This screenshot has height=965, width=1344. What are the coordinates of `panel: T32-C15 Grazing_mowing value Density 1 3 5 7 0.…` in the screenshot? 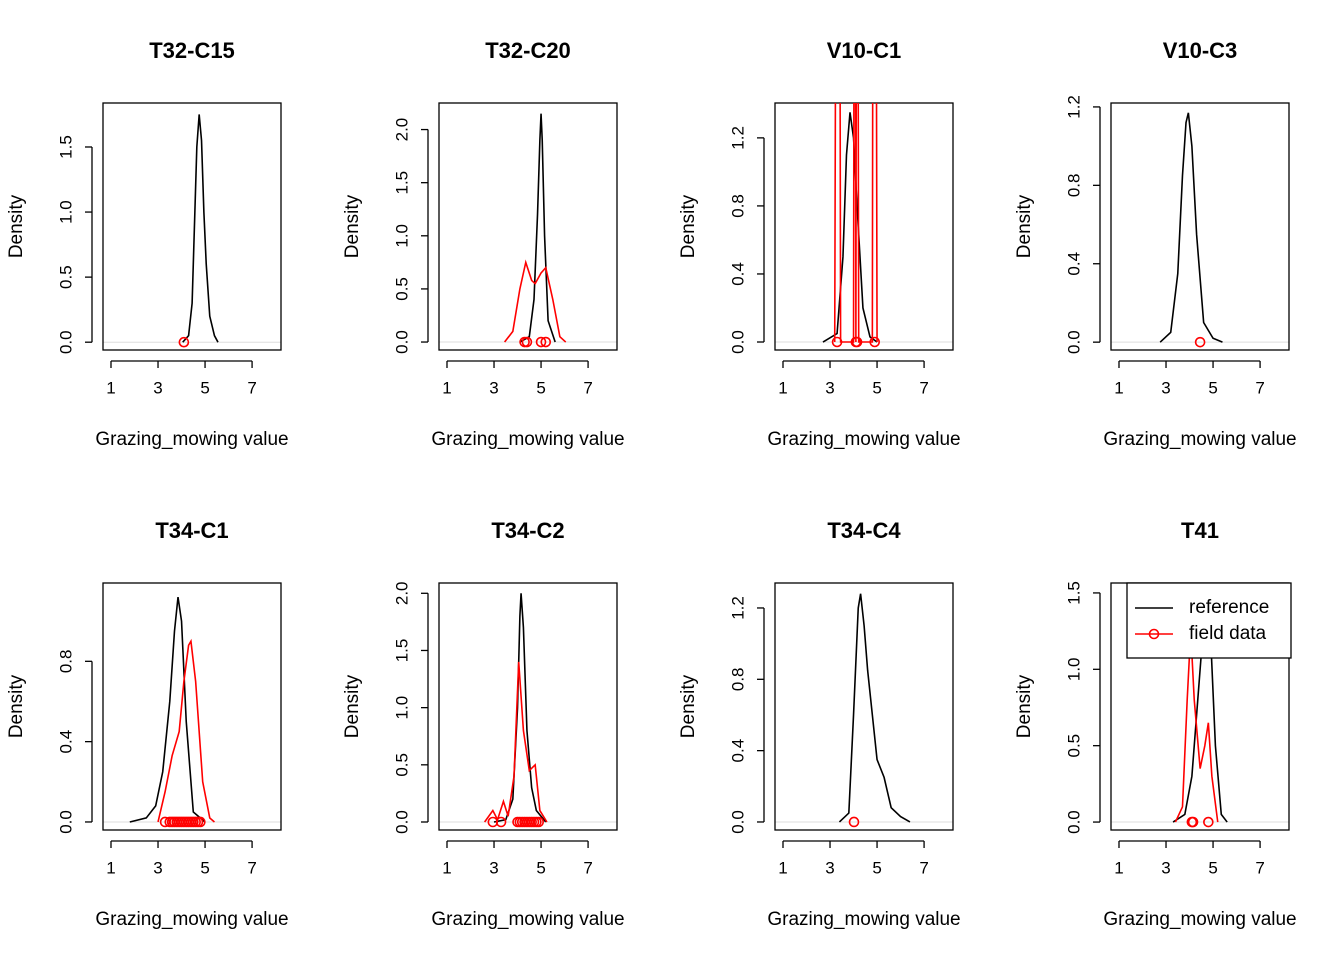 It's located at (147, 244).